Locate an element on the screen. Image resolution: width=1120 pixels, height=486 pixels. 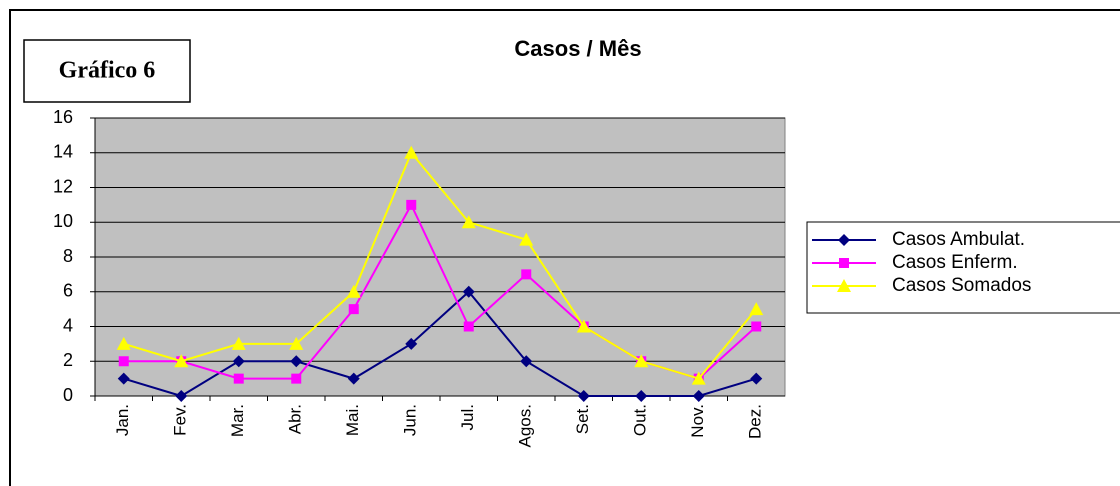
x-tick-label: Jul. is located at coordinates (467, 417).